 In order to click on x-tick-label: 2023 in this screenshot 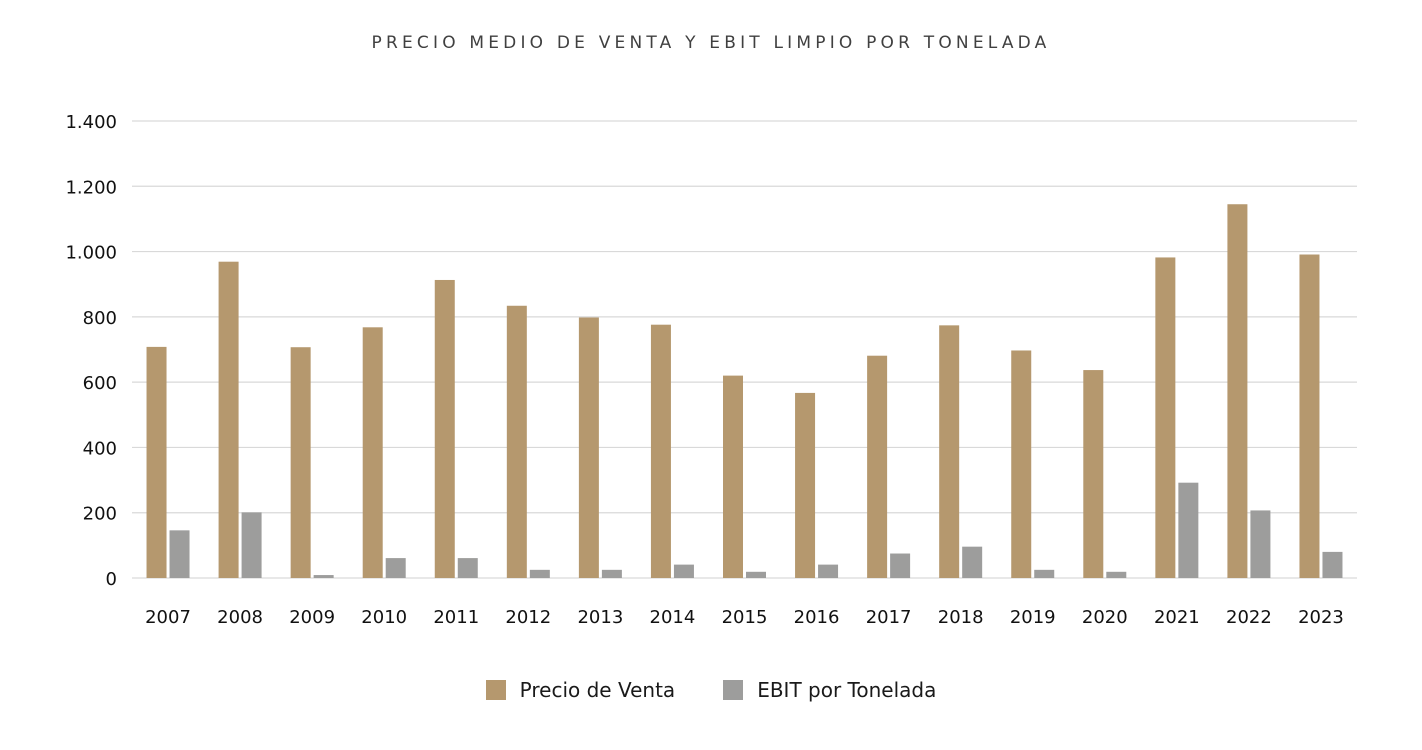, I will do `click(1321, 617)`.